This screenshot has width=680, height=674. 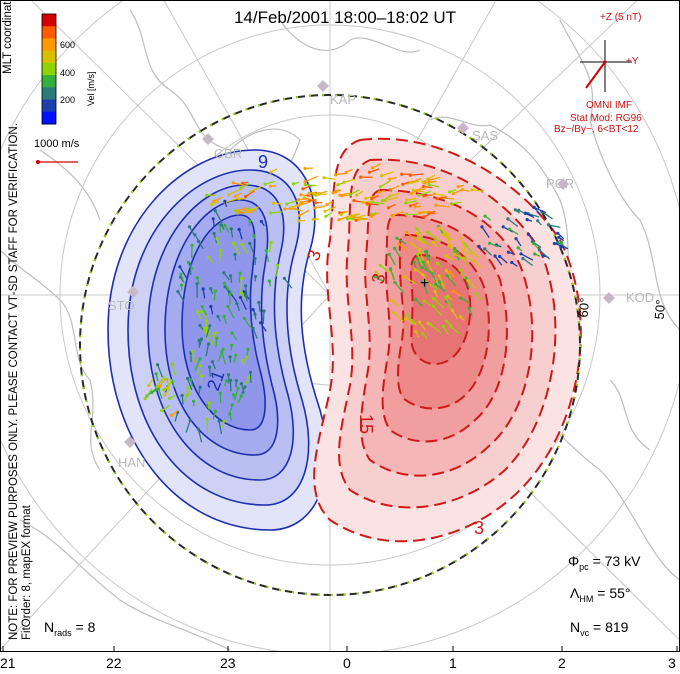 I want to click on mlt-tick-label: 21, so click(x=8, y=663).